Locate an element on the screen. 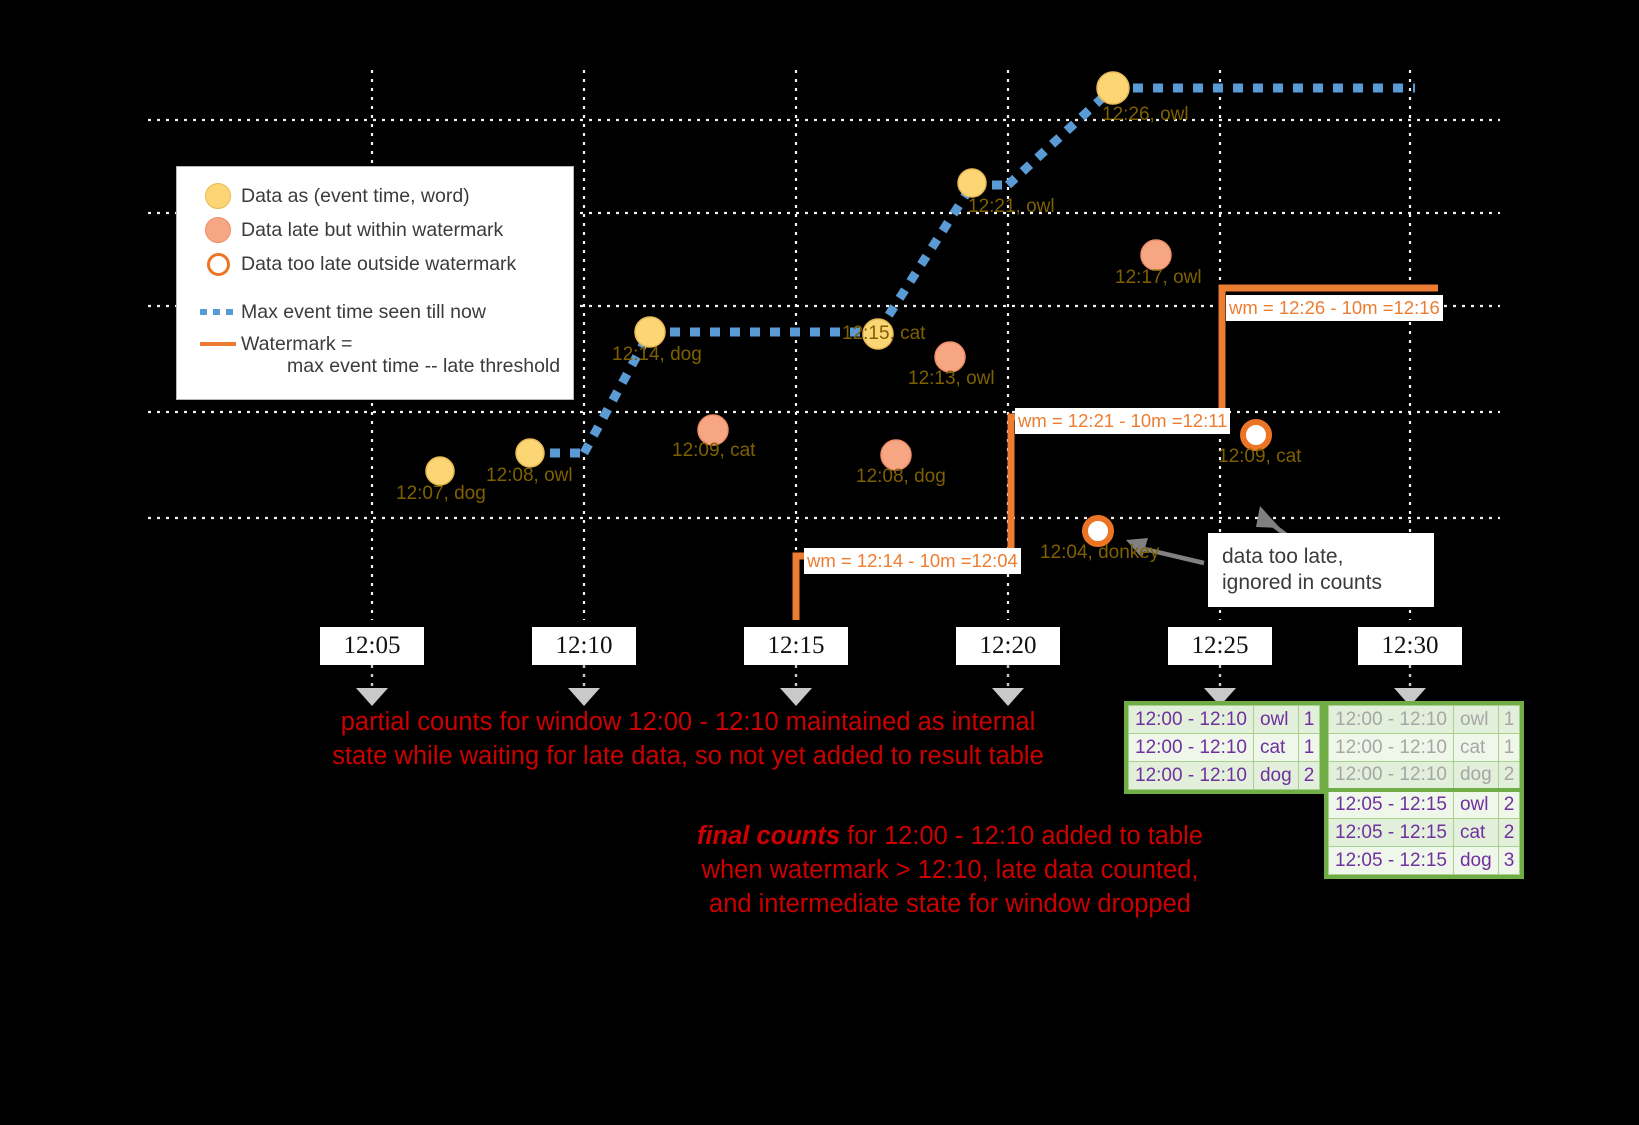 The width and height of the screenshot is (1639, 1125). filled-salmon-circle-icon is located at coordinates (218, 230).